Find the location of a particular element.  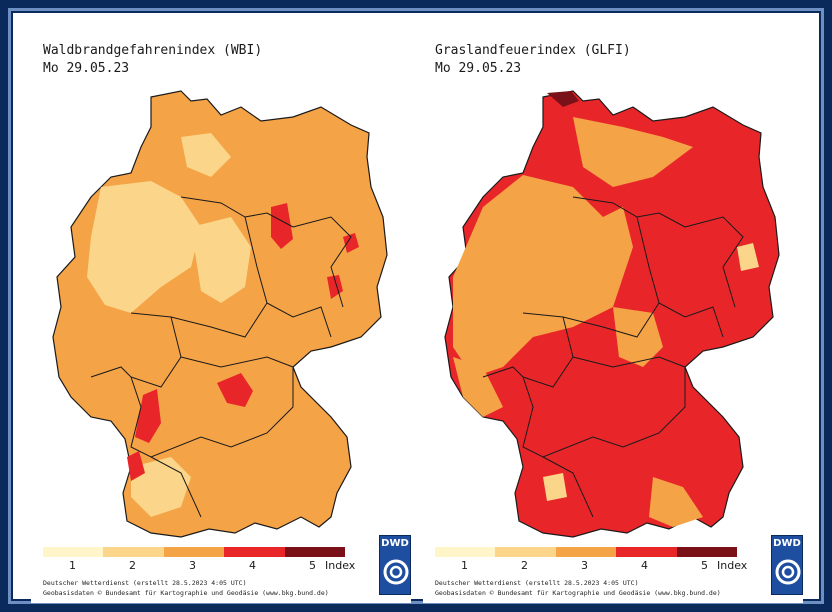

mid-region-central is located at coordinates (638, 337).